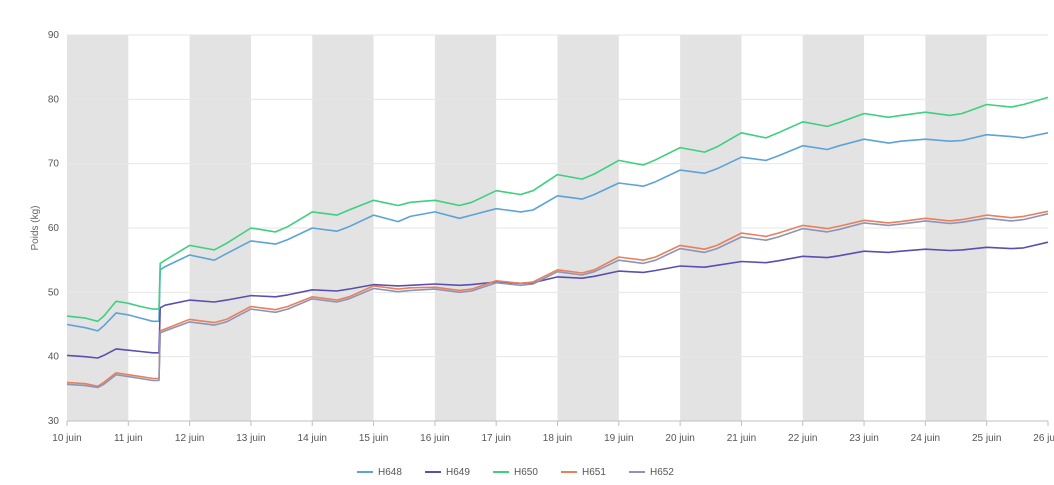 This screenshot has height=485, width=1054. Describe the element at coordinates (128, 438) in the screenshot. I see `x-tick-label: 11 juin` at that location.